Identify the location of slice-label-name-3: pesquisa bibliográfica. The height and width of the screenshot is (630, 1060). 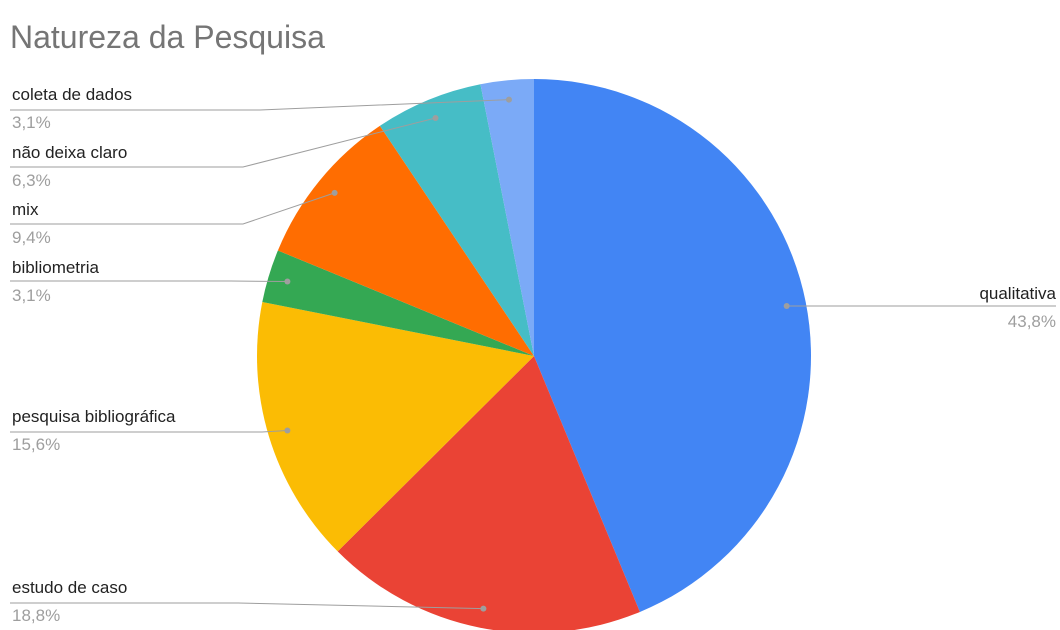
(94, 416).